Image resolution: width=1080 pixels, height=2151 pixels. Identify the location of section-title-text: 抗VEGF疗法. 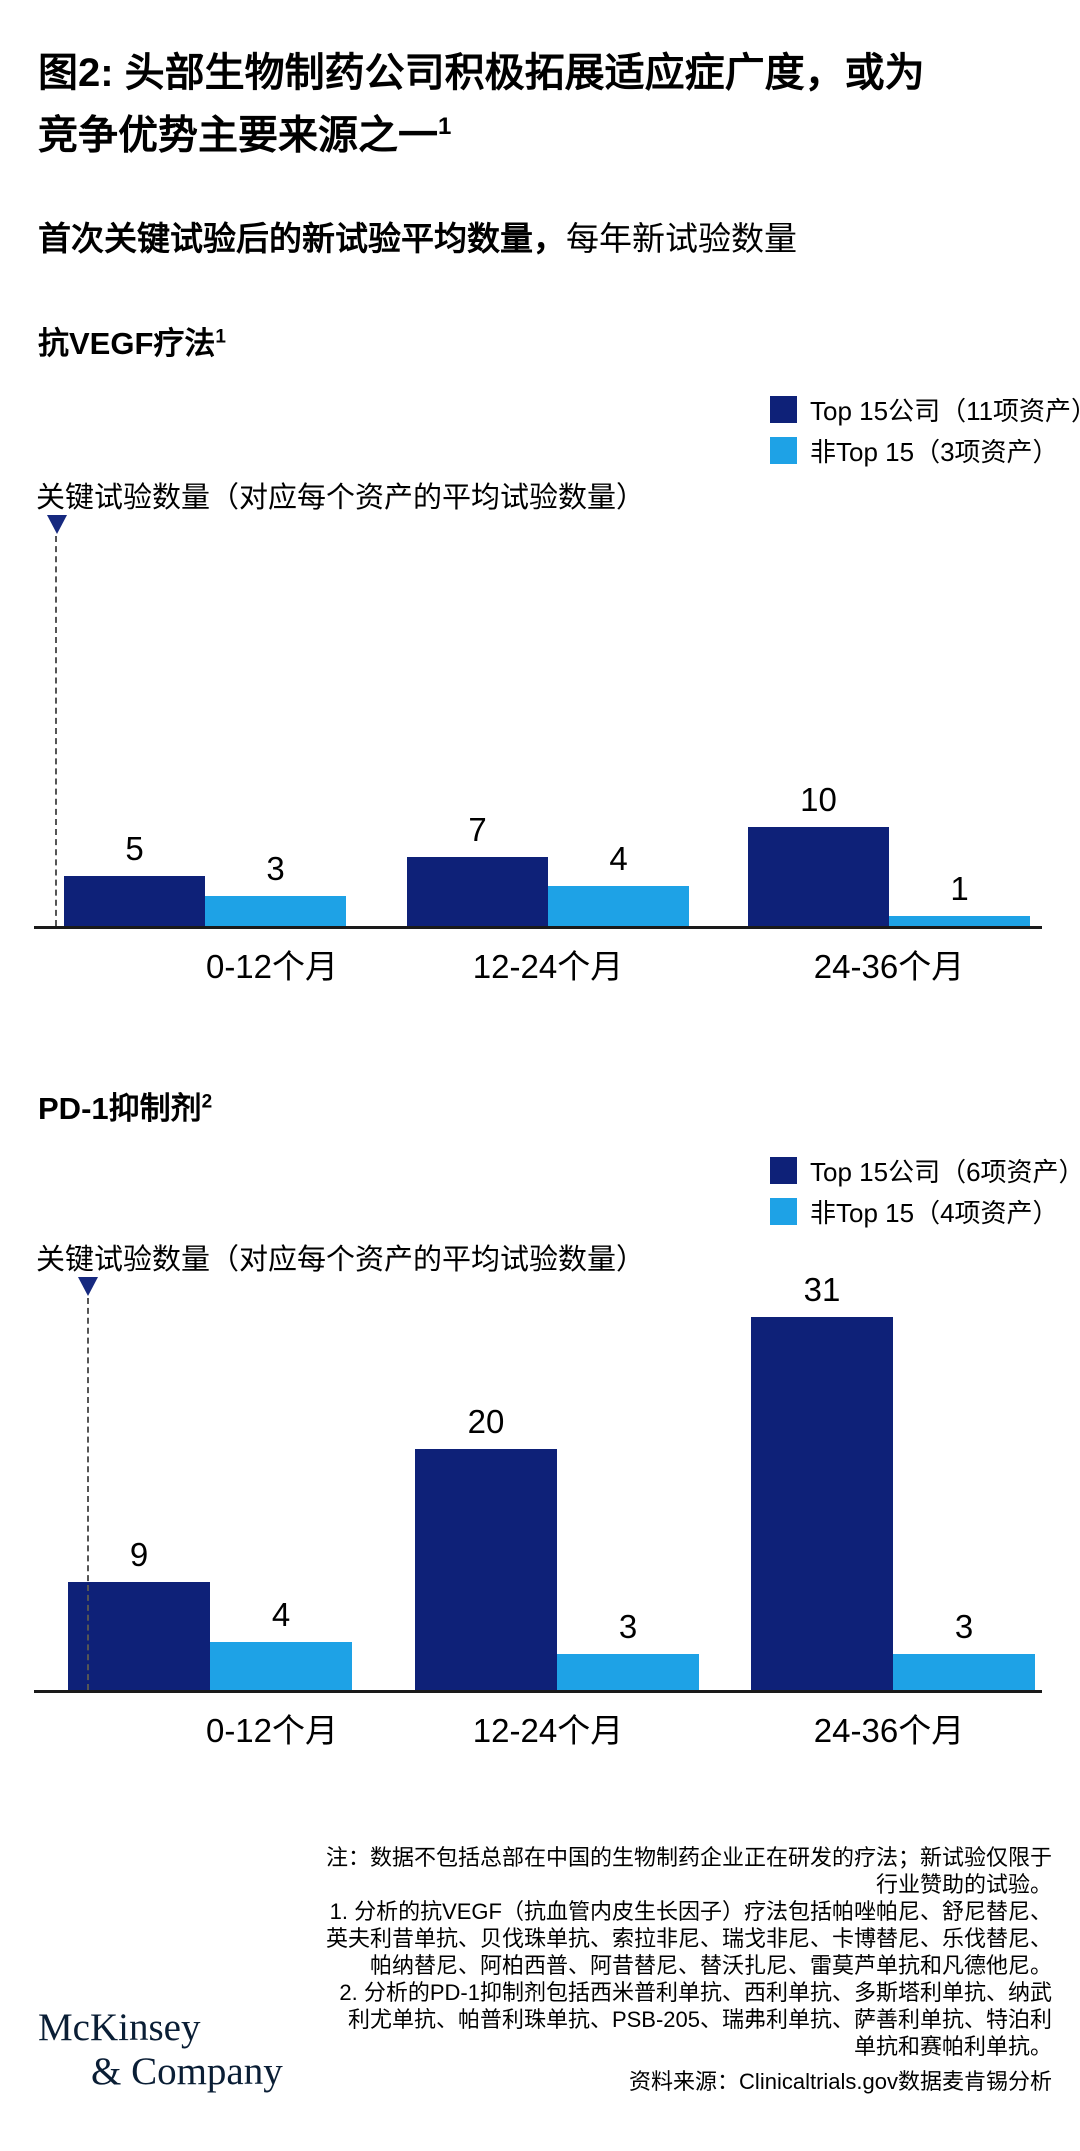
(127, 343).